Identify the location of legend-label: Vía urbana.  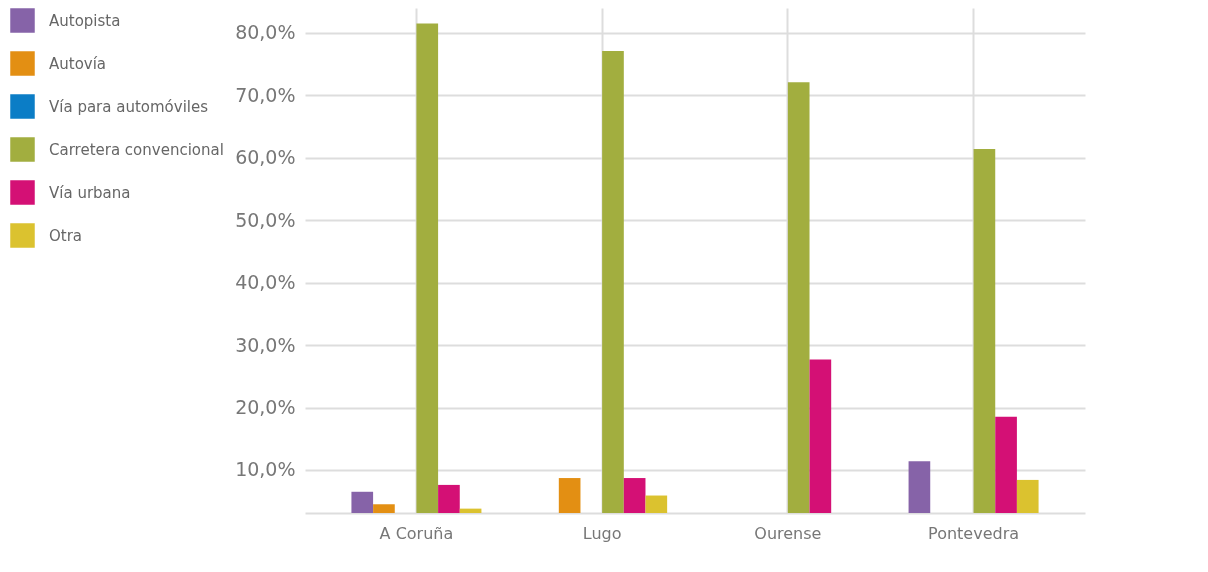
(90, 192).